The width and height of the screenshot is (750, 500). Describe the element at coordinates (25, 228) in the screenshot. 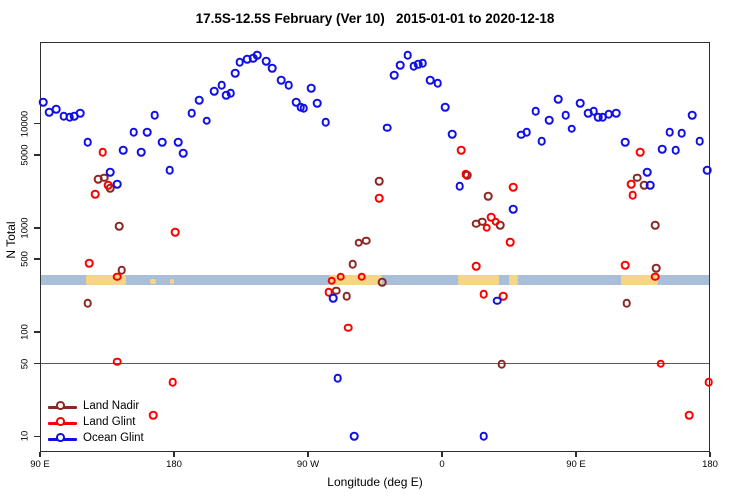

I see `y-tick-label: 1000` at that location.